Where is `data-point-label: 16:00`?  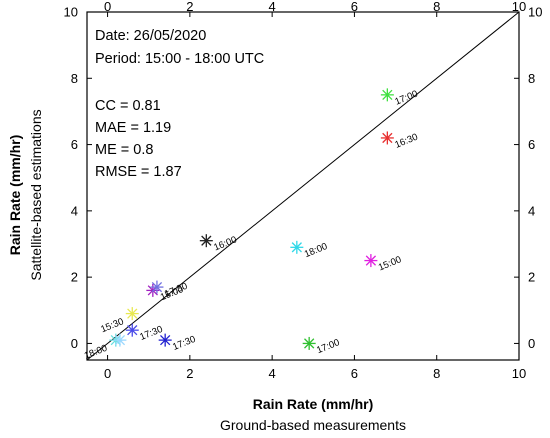
data-point-label: 16:00 is located at coordinates (225, 243).